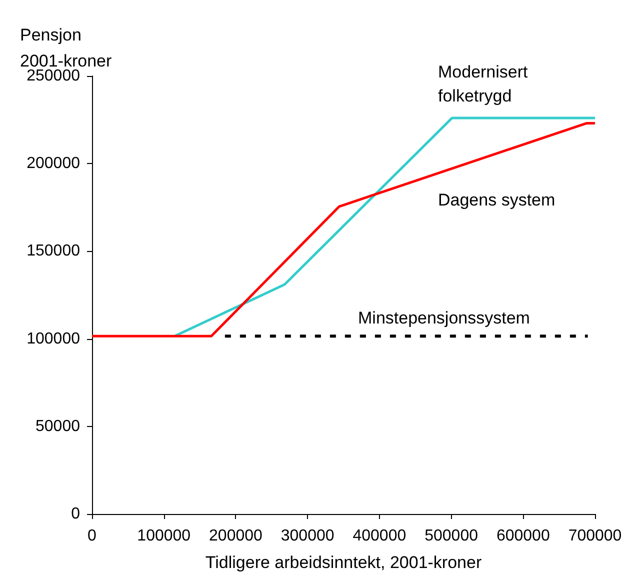 This screenshot has height=587, width=634. I want to click on series-label: Modernisert folketrygd, so click(483, 84).